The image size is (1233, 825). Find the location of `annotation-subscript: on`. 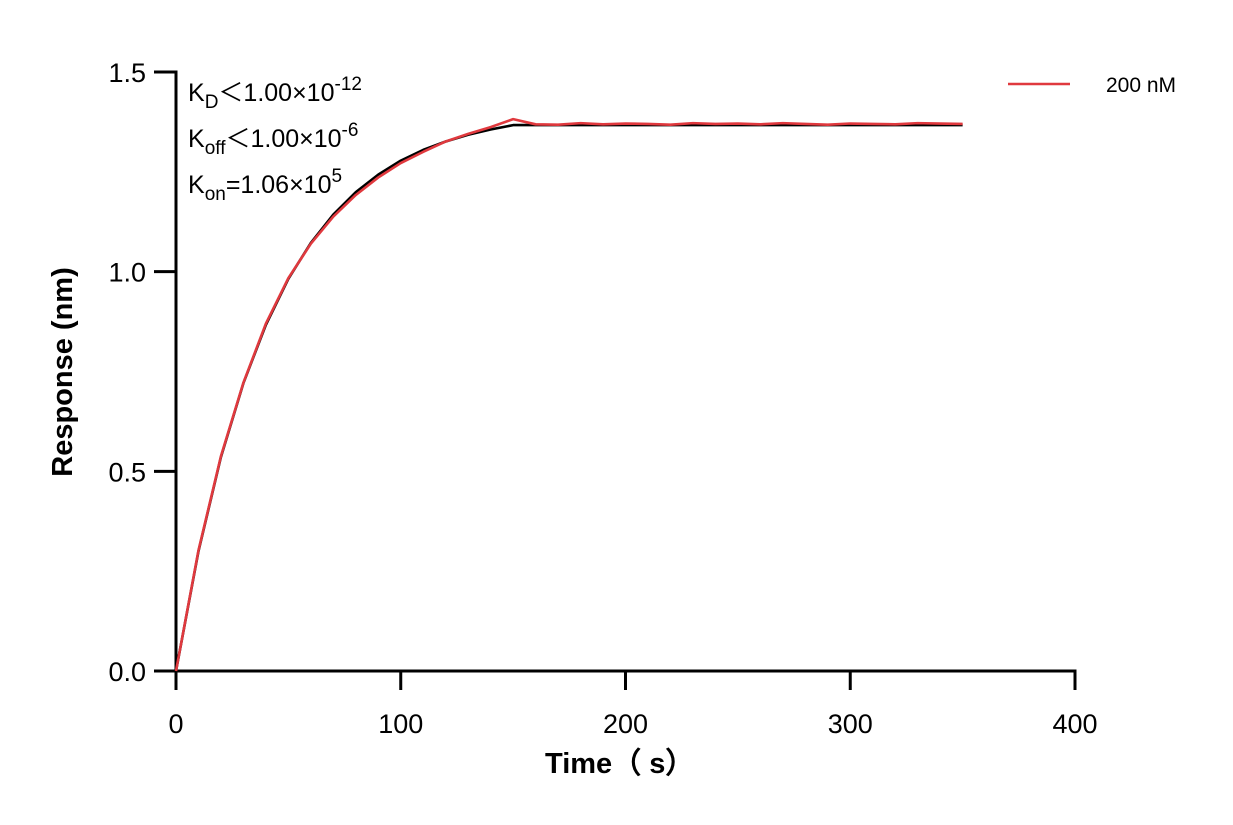

annotation-subscript: on is located at coordinates (215, 194).